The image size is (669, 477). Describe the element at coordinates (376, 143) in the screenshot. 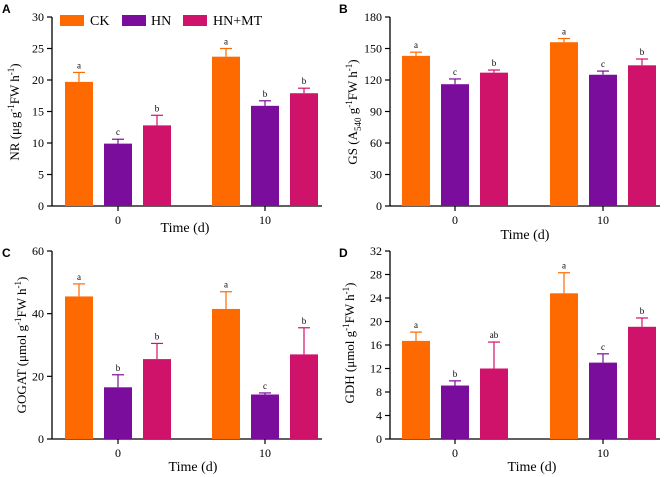

I see `y-tick-label-b: 60` at that location.